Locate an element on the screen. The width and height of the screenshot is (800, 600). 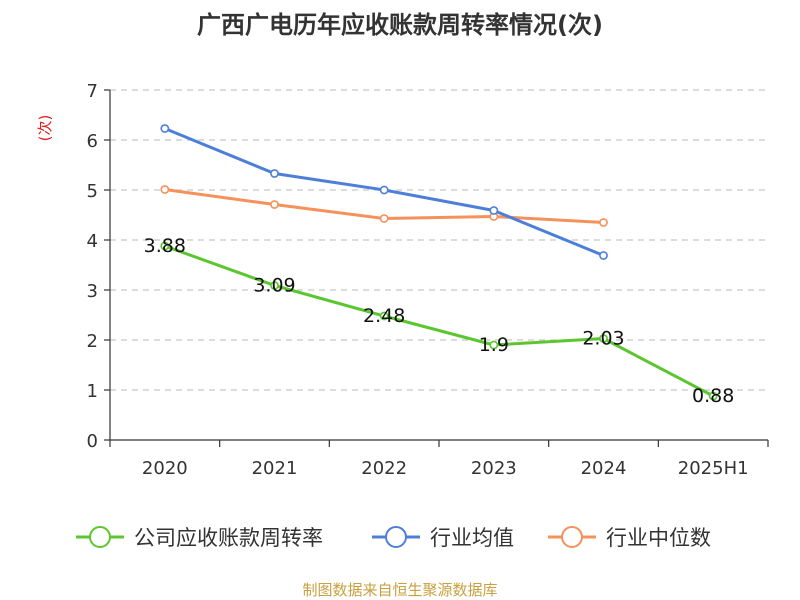
data-label: 1.9 is located at coordinates (494, 345).